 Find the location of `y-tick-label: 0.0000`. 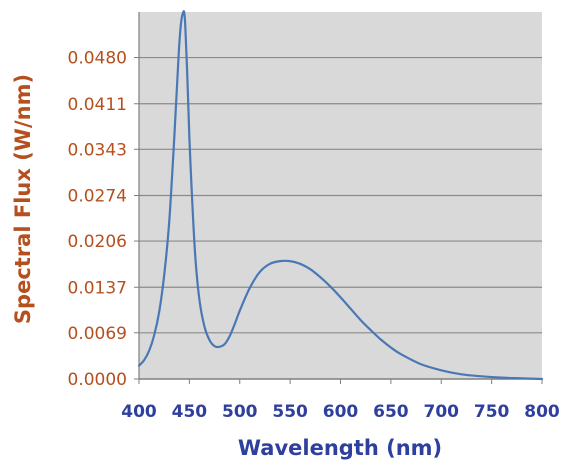

y-tick-label: 0.0000 is located at coordinates (97, 380).